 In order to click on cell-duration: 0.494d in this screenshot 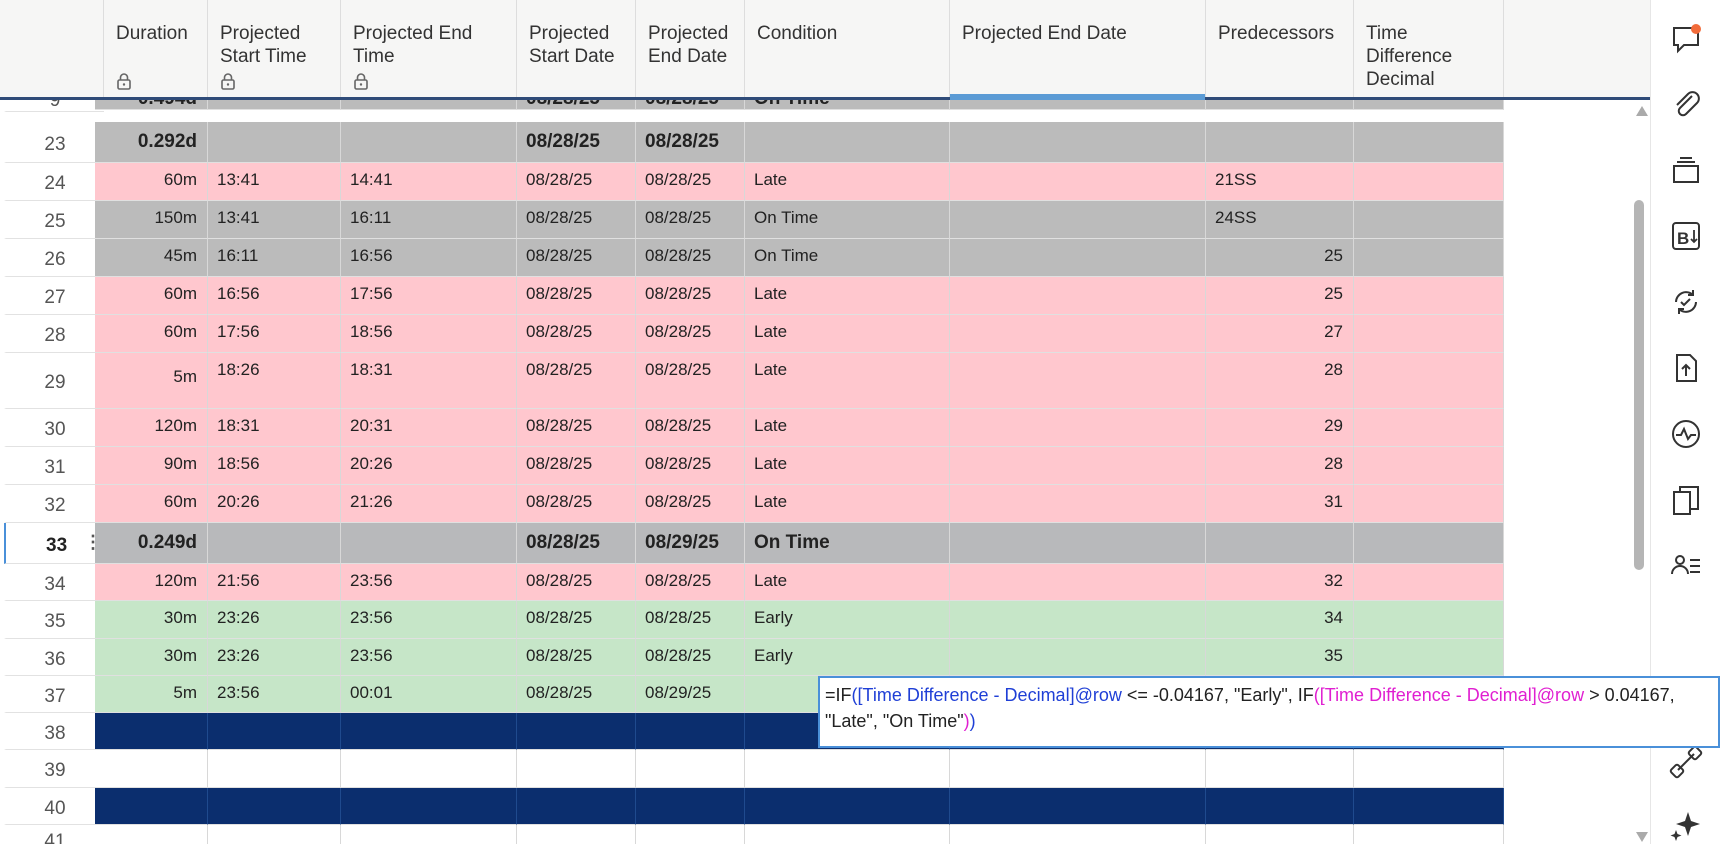, I will do `click(151, 105)`.